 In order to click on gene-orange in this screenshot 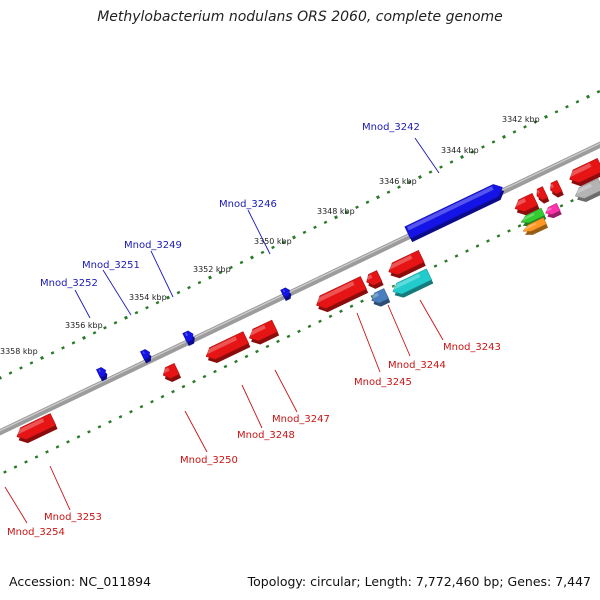, I will do `click(535, 226)`.